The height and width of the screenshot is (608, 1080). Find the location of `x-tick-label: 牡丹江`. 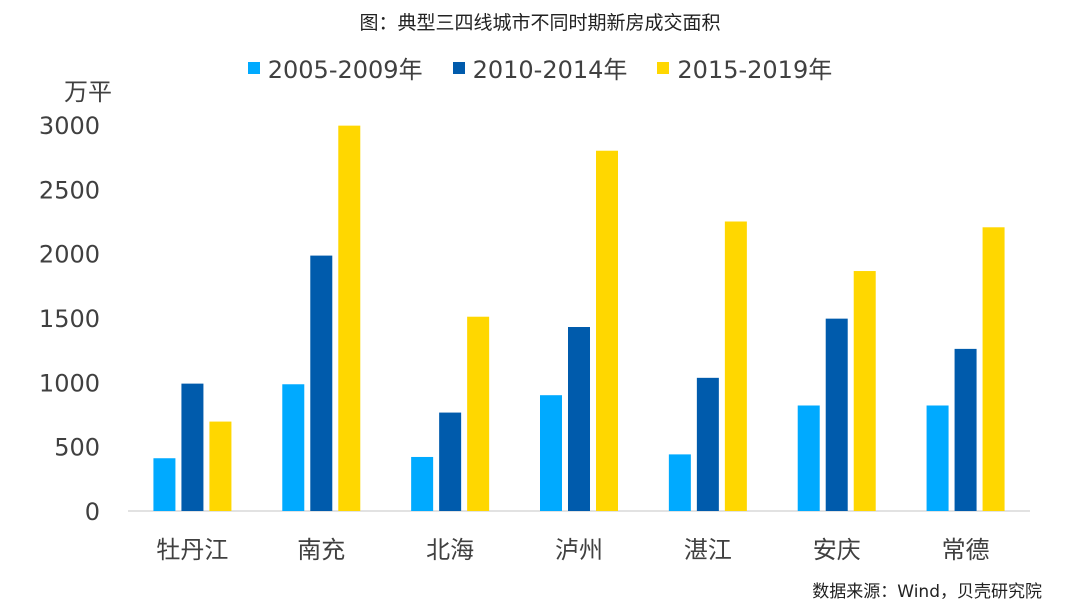

x-tick-label: 牡丹江 is located at coordinates (192, 550).